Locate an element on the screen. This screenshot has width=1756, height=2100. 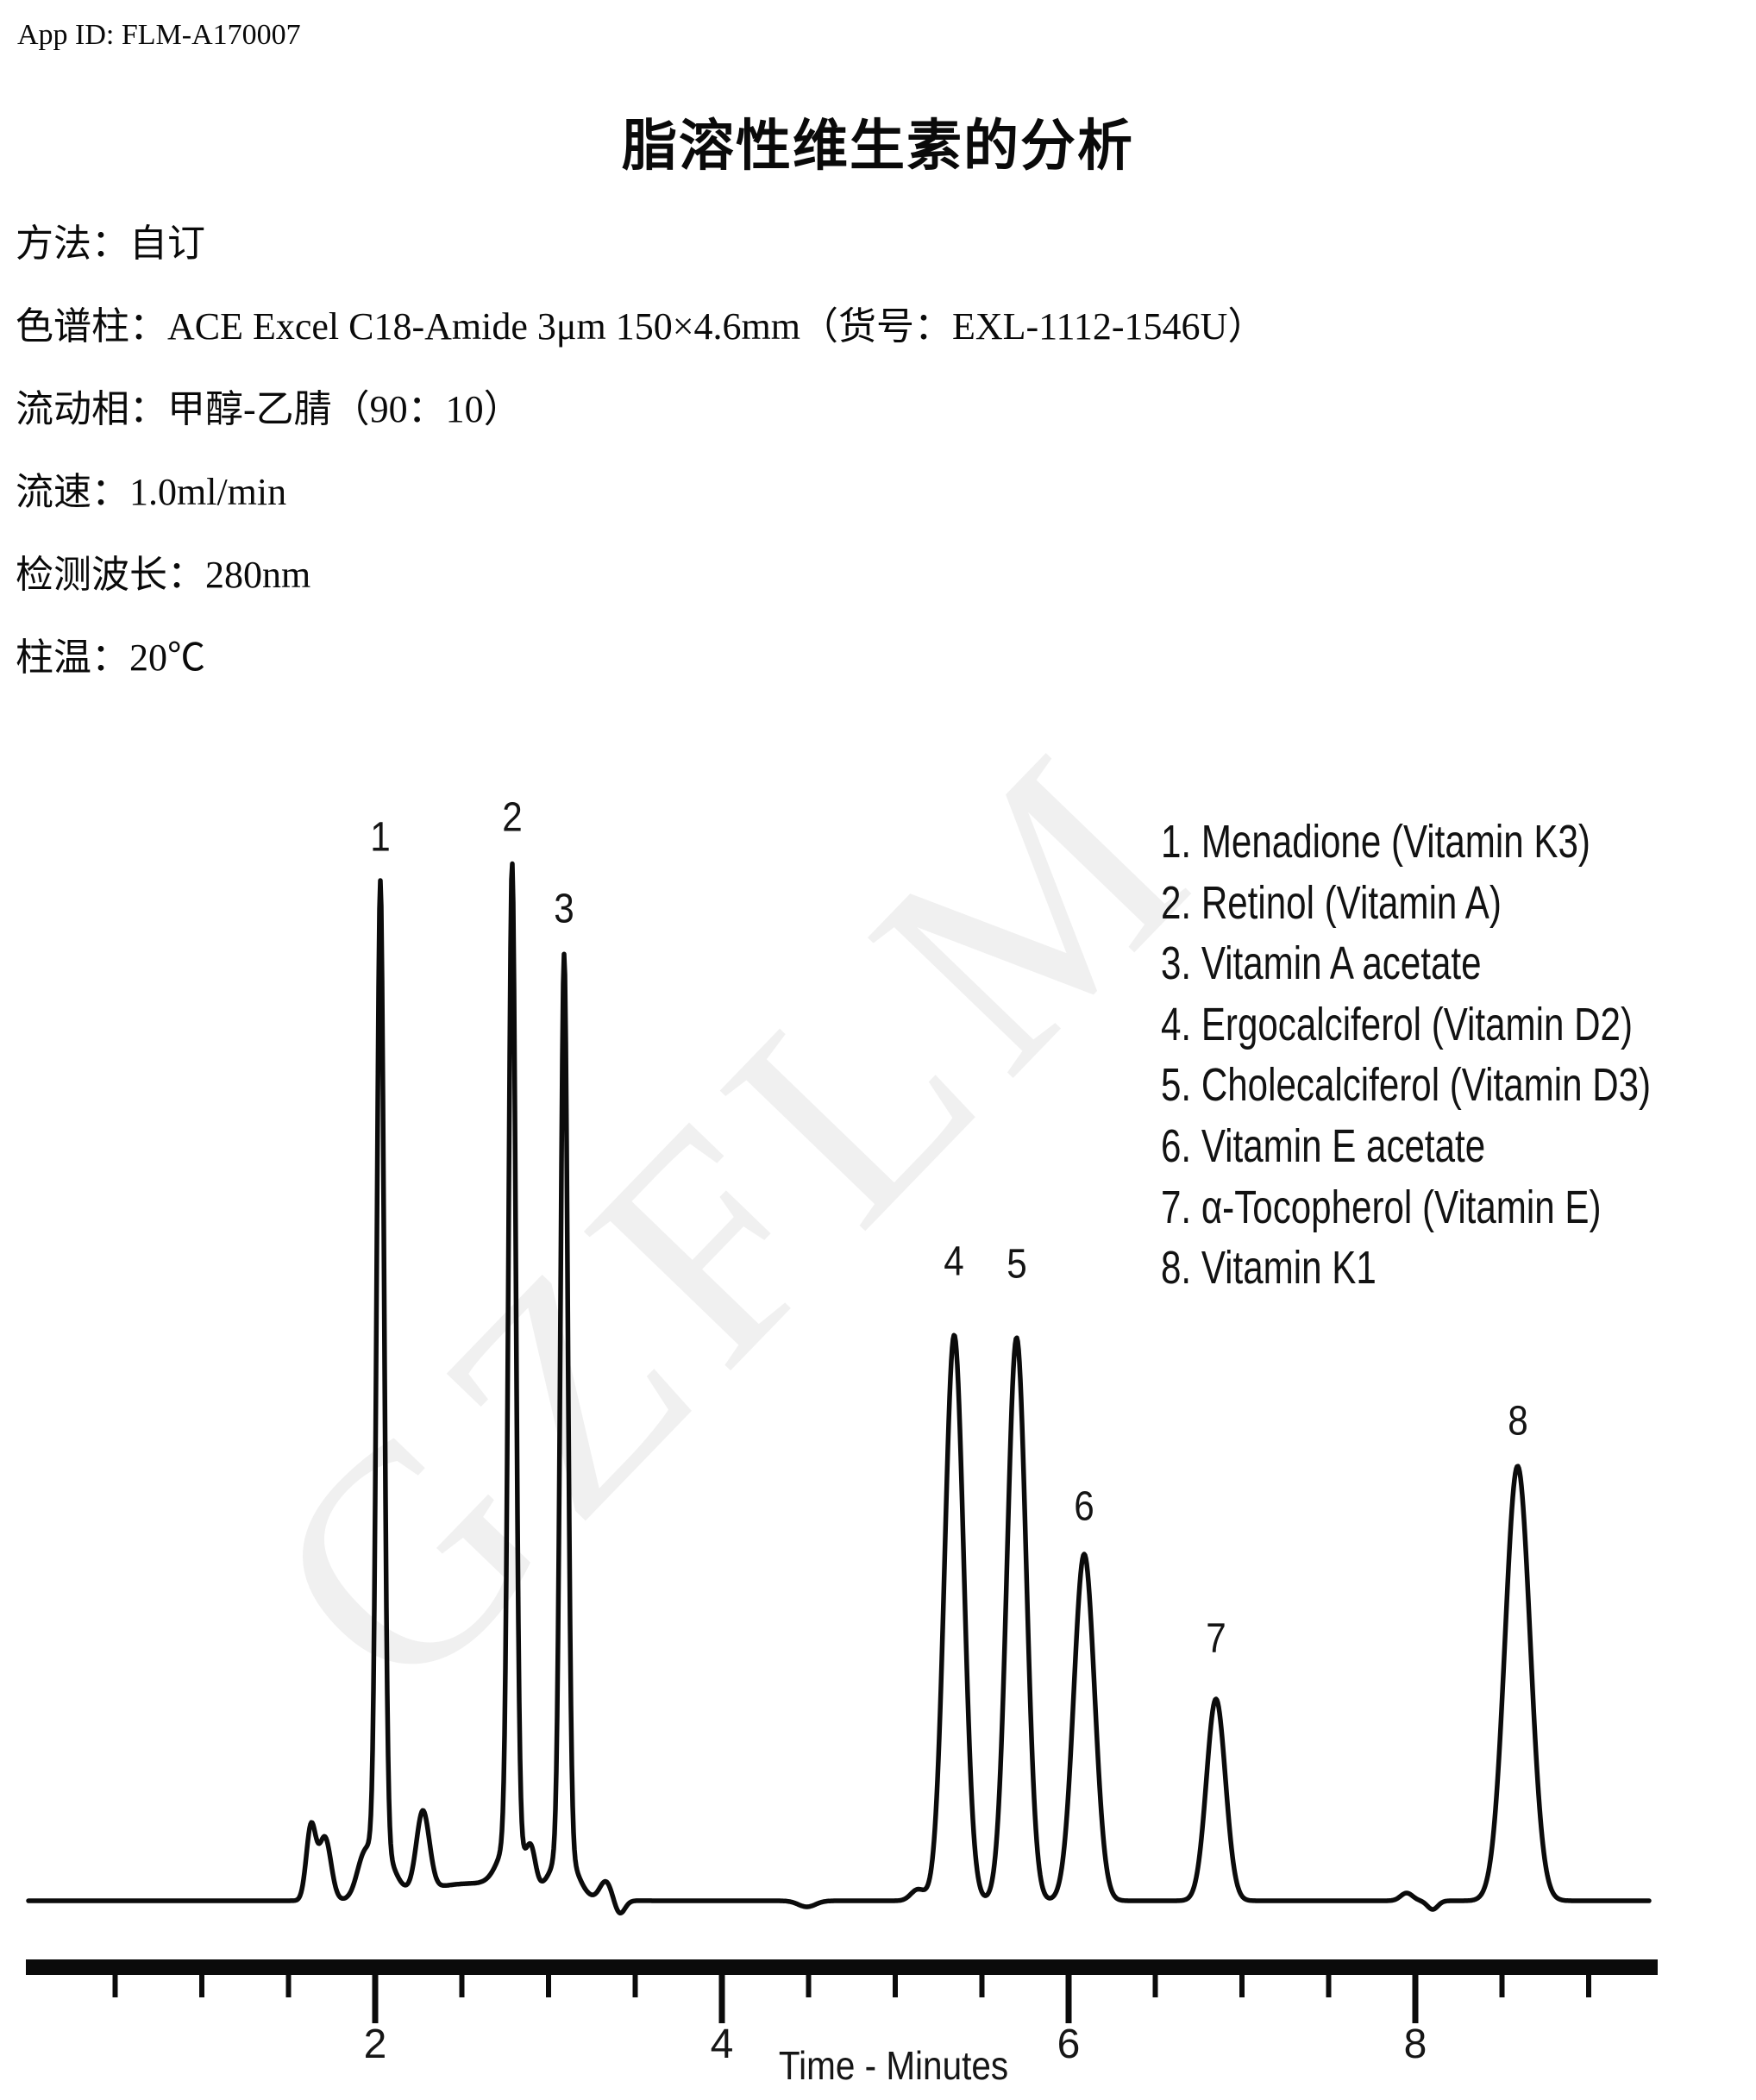
method-line: 方法：自订 is located at coordinates (110, 244).